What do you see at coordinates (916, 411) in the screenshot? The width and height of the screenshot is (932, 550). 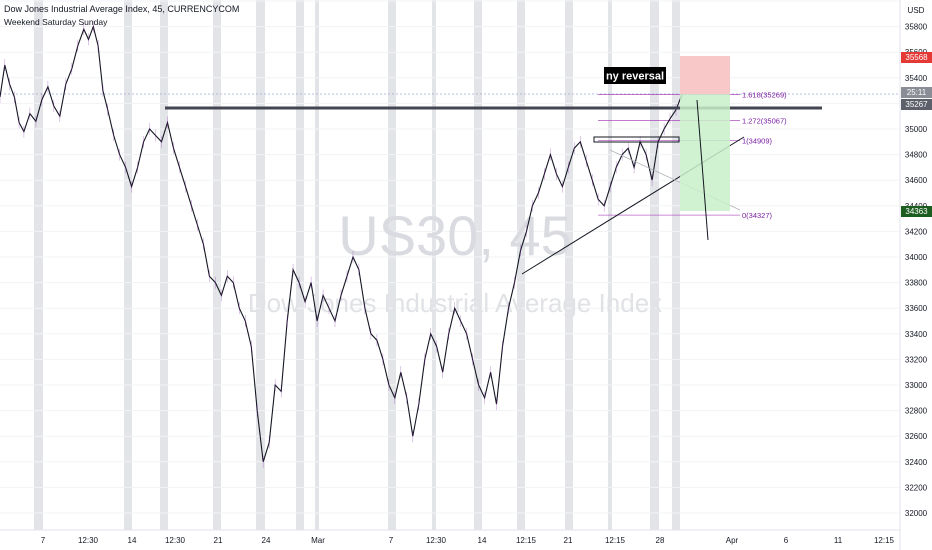 I see `y-tick-4: 32800` at bounding box center [916, 411].